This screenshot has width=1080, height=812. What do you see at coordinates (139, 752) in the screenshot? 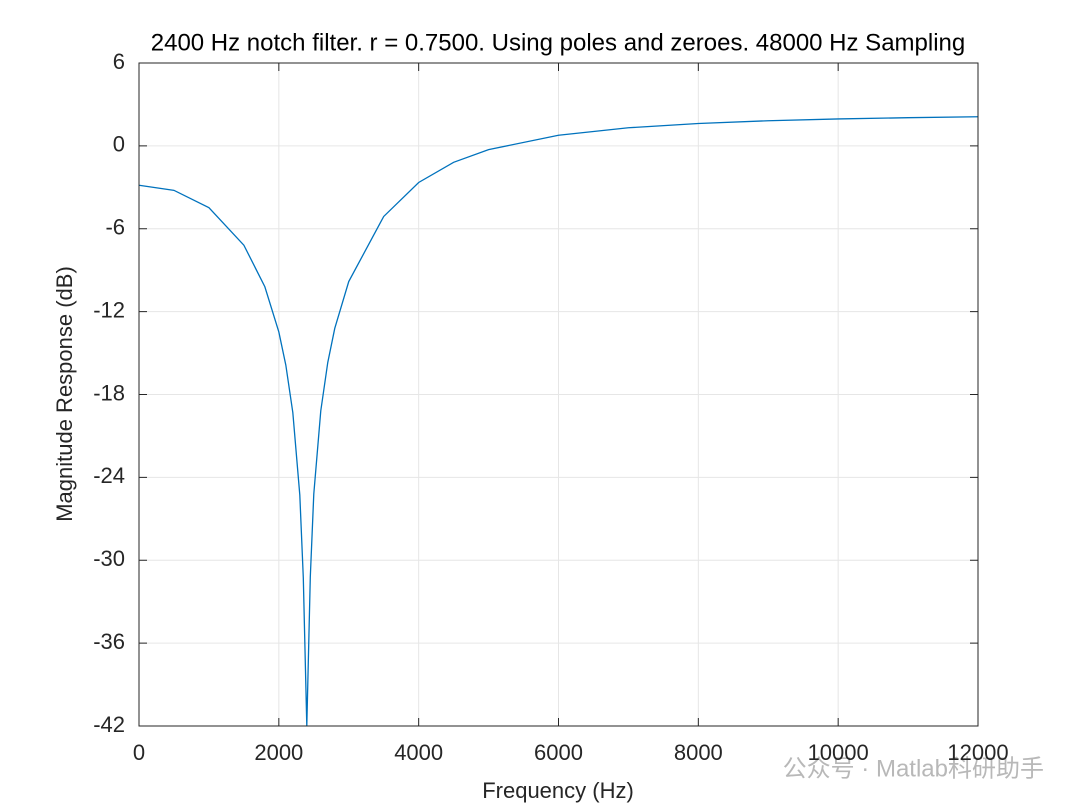
I see `x-tick-label: 0` at bounding box center [139, 752].